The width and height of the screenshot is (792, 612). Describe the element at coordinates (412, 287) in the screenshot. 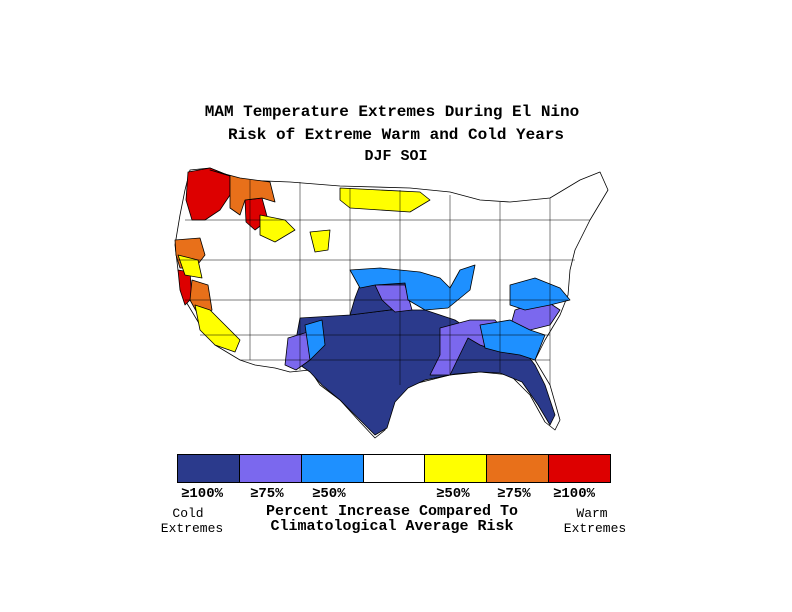

I see `region-cold-50a` at that location.